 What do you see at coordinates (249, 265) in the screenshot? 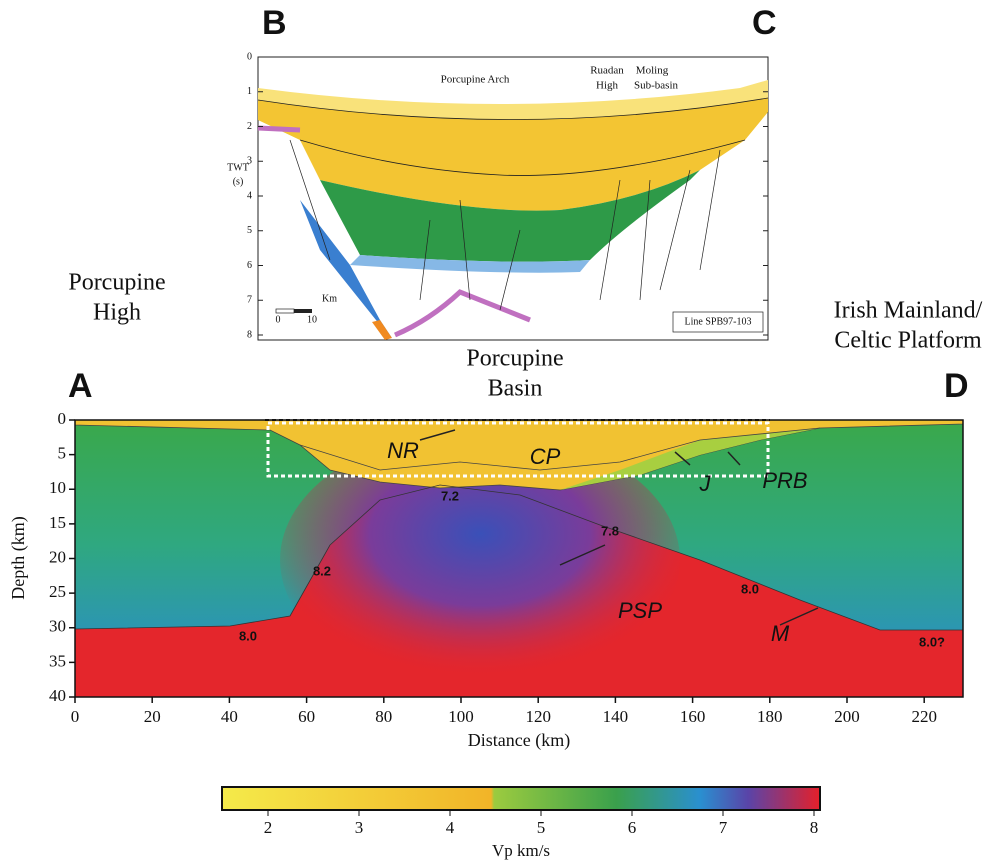
I see `y-tick-label: 6` at bounding box center [249, 265].